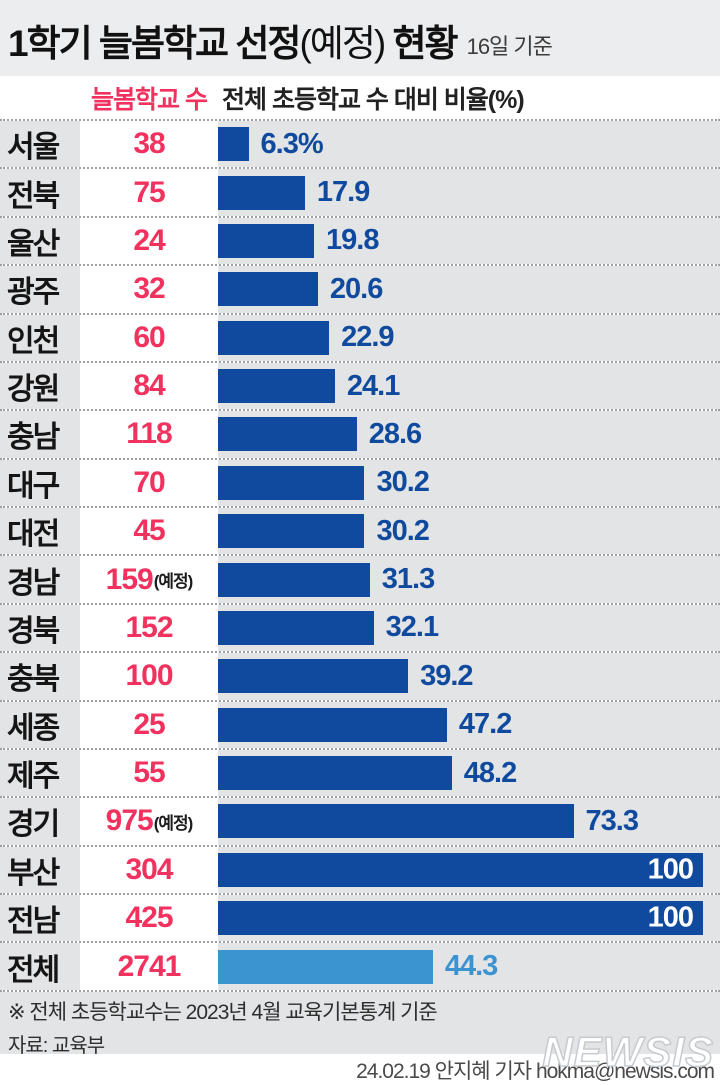 This screenshot has height=1085, width=720. I want to click on count-cell: 304, so click(149, 869).